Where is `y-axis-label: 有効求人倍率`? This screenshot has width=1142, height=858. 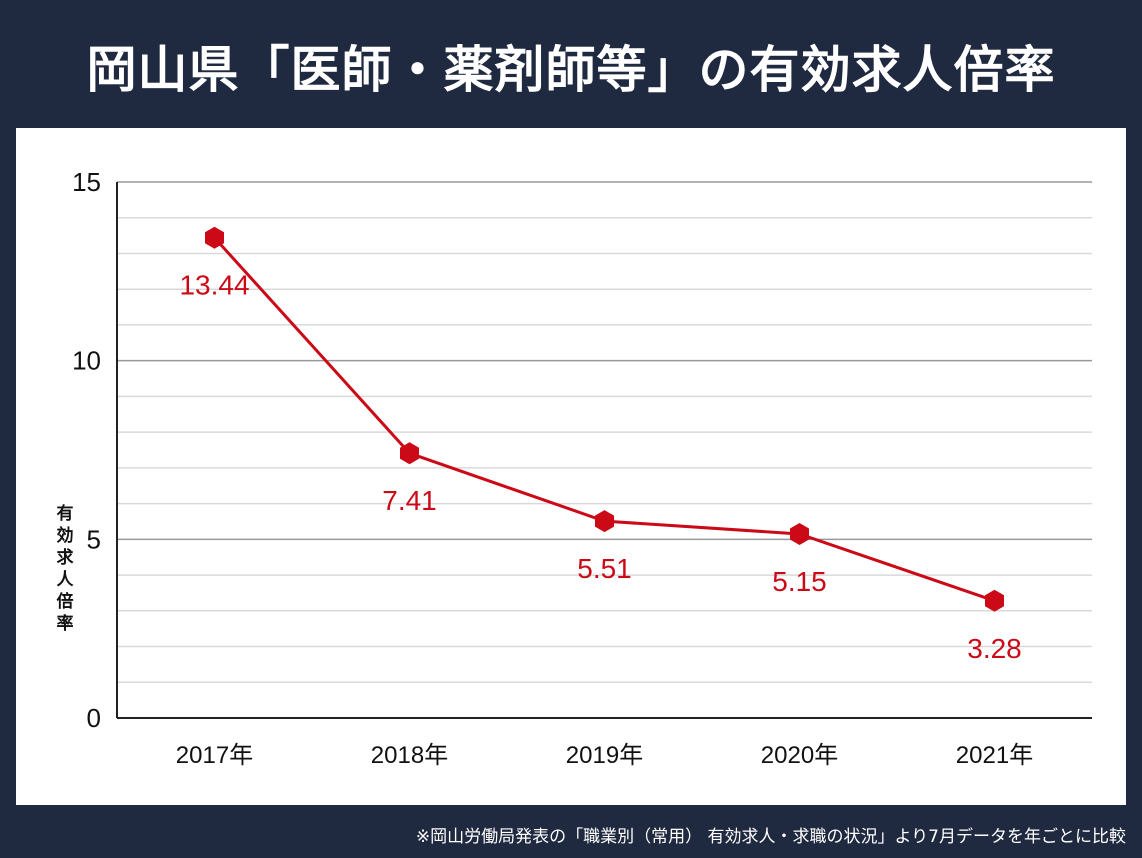 y-axis-label: 有効求人倍率 is located at coordinates (65, 569).